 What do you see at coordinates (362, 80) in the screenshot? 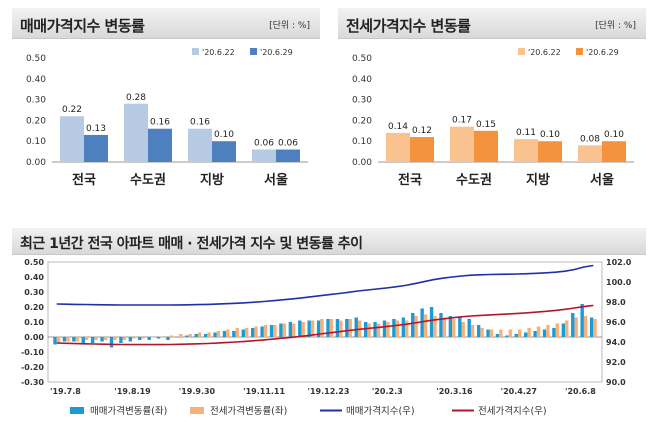
I see `jeonse-ytick-label: 0.40` at bounding box center [362, 80].